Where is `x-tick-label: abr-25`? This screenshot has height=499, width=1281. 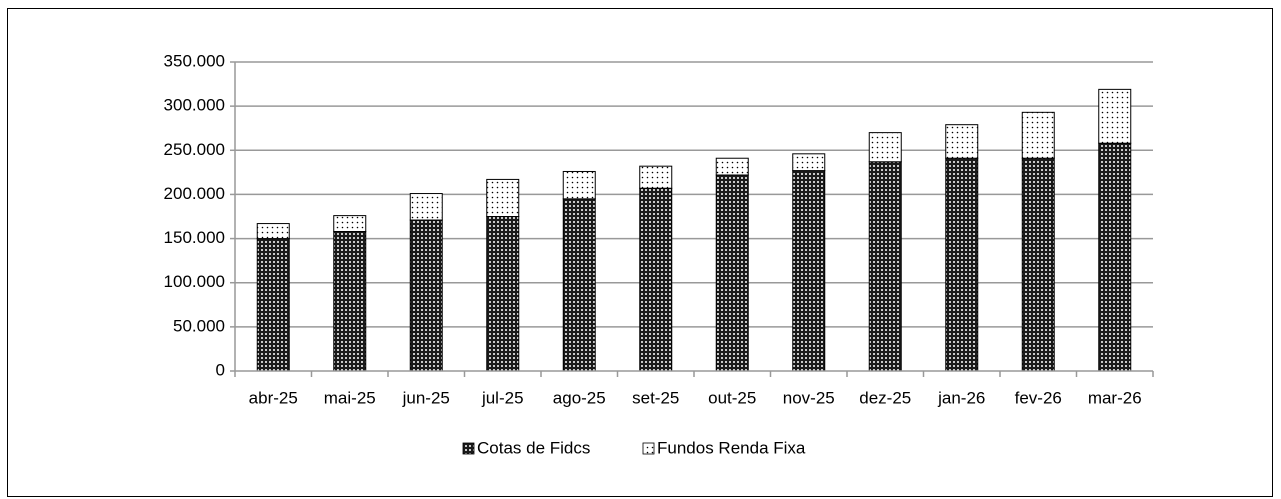
x-tick-label: abr-25 is located at coordinates (273, 397).